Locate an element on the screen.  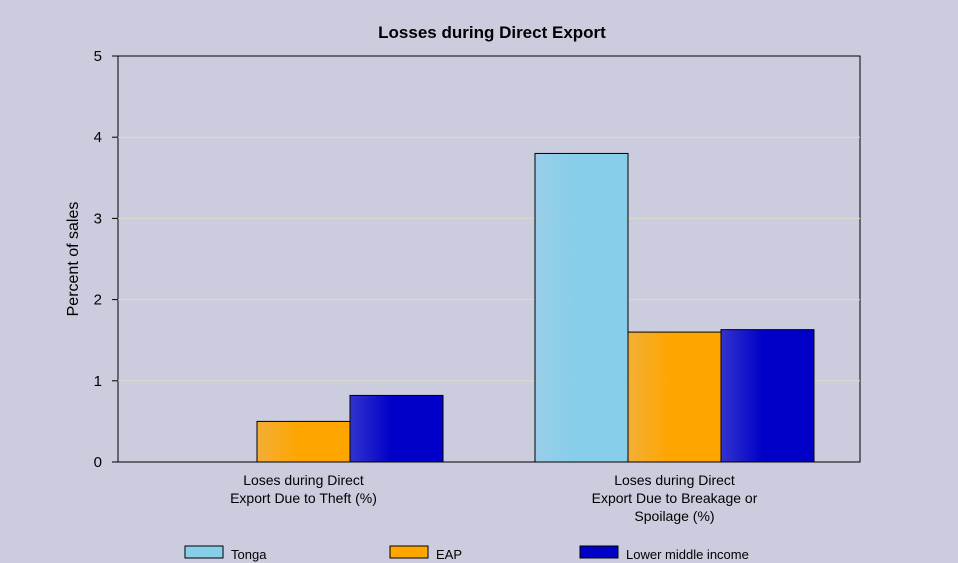
y-tick-label: 4 is located at coordinates (98, 137).